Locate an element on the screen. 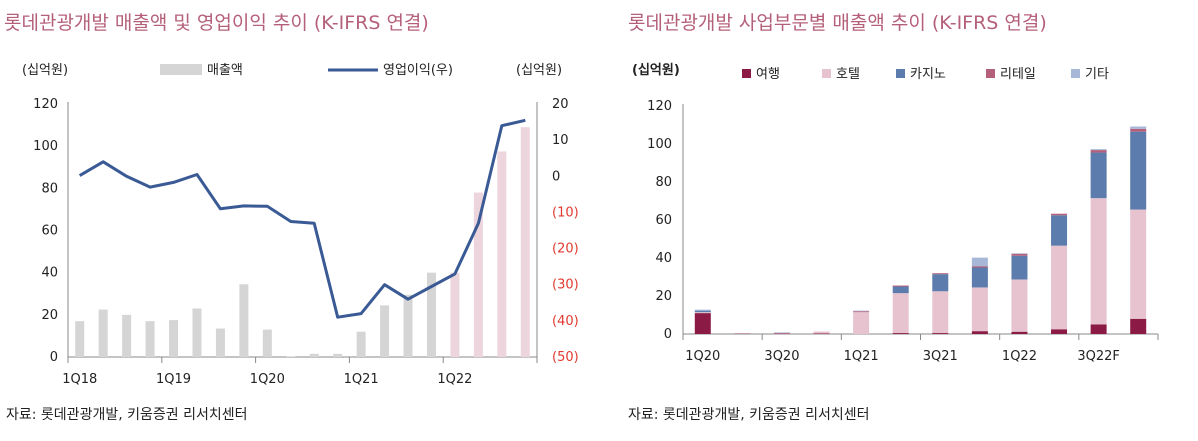  x-tick-label: 1Q22 is located at coordinates (454, 379).